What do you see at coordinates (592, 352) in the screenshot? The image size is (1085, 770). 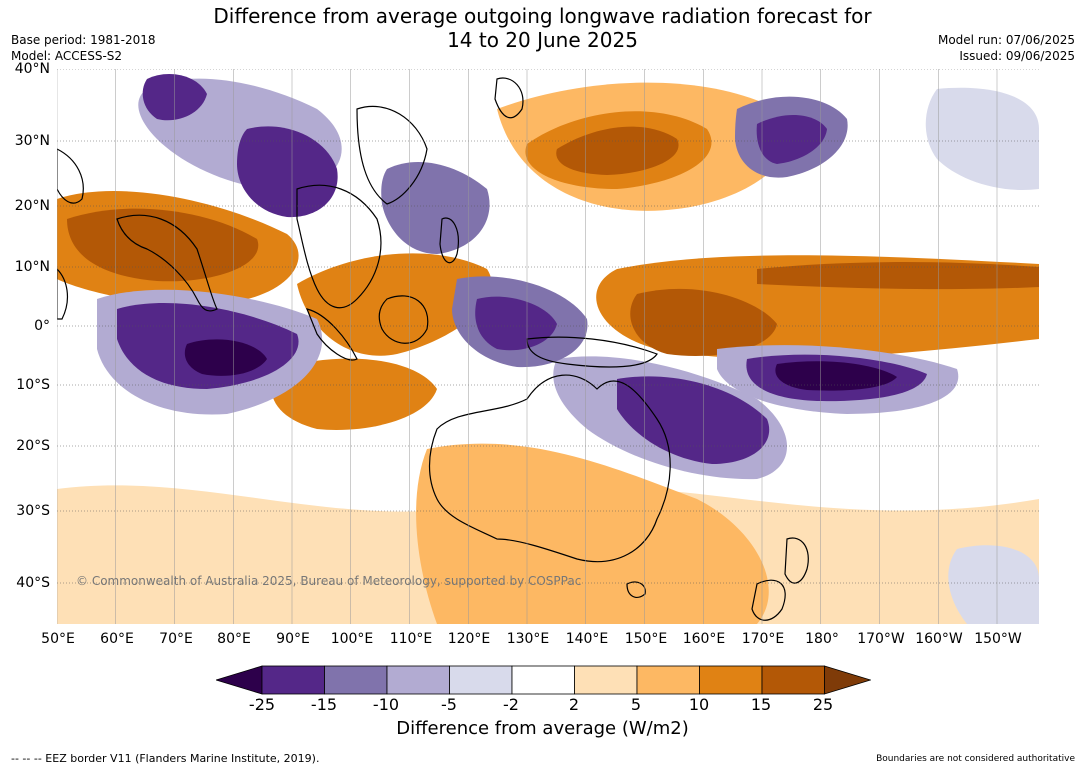 I see `new-guinea-coastline` at bounding box center [592, 352].